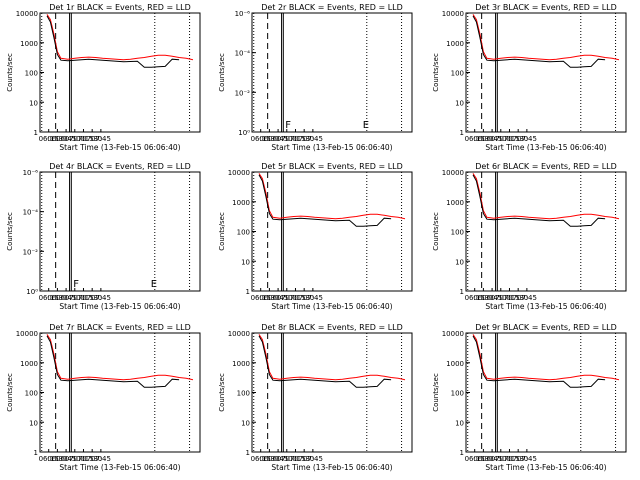 The height and width of the screenshot is (480, 640). I want to click on panel-title: Det 4r BLACK = Events, RED = LLD, so click(120, 166).